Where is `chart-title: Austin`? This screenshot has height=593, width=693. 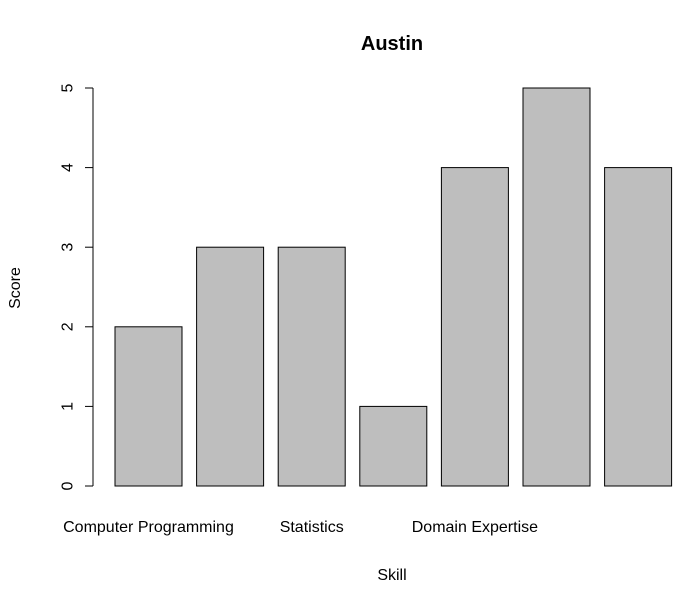 chart-title: Austin is located at coordinates (392, 44).